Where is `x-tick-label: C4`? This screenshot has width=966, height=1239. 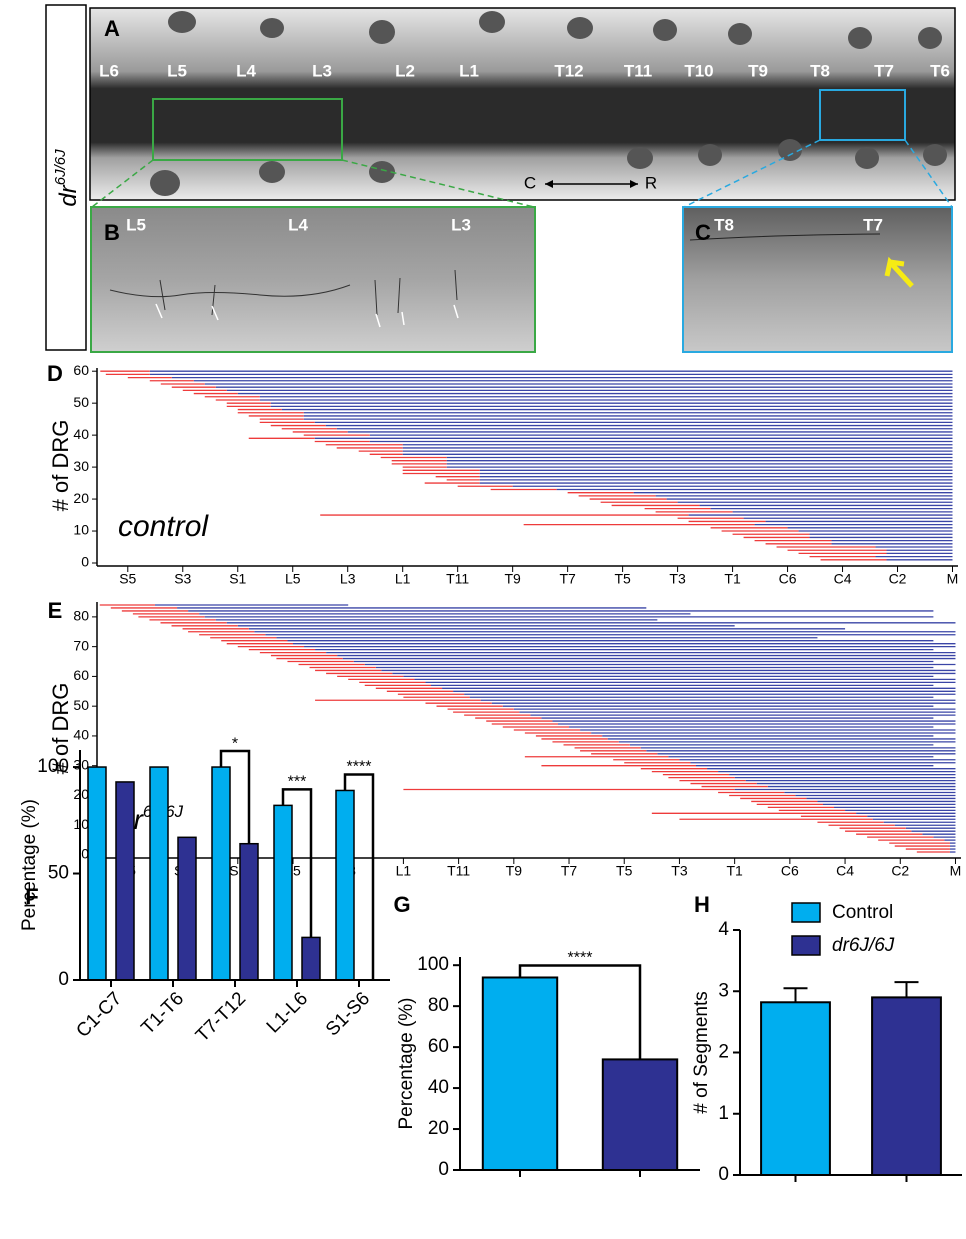 x-tick-label: C4 is located at coordinates (845, 871).